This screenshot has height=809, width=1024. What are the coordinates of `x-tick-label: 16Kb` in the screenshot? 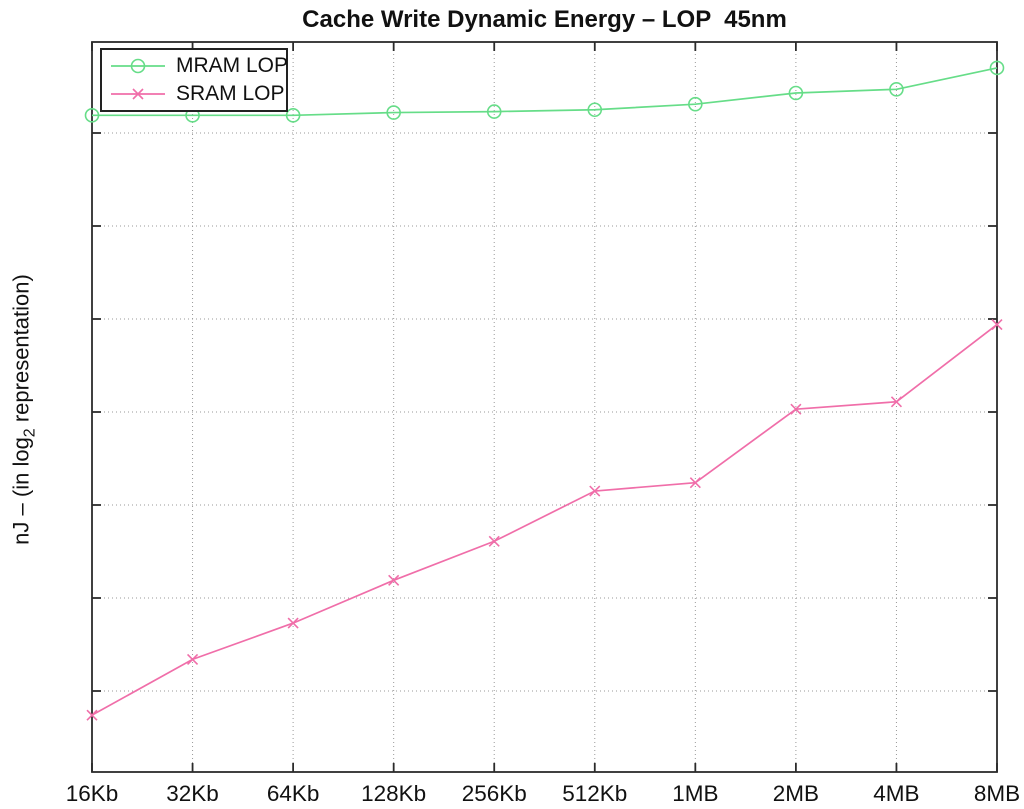 It's located at (92, 793).